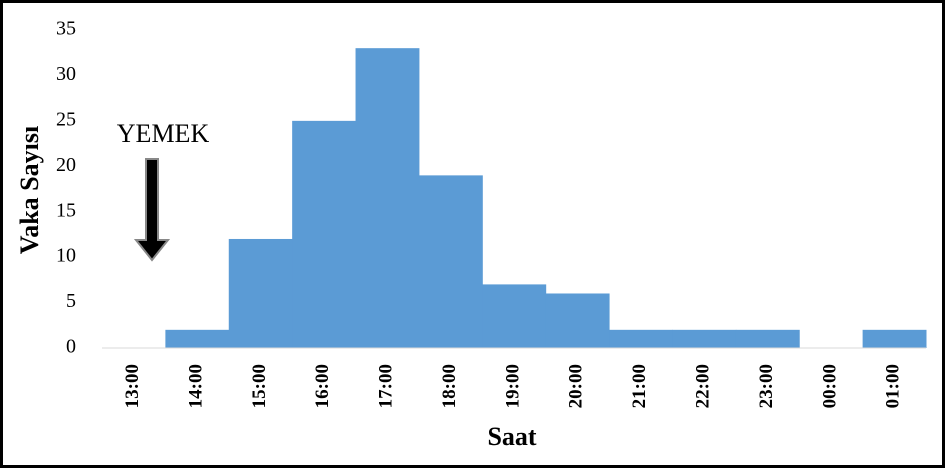 The image size is (945, 468). What do you see at coordinates (576, 386) in the screenshot?
I see `x-tick-label: 20:00` at bounding box center [576, 386].